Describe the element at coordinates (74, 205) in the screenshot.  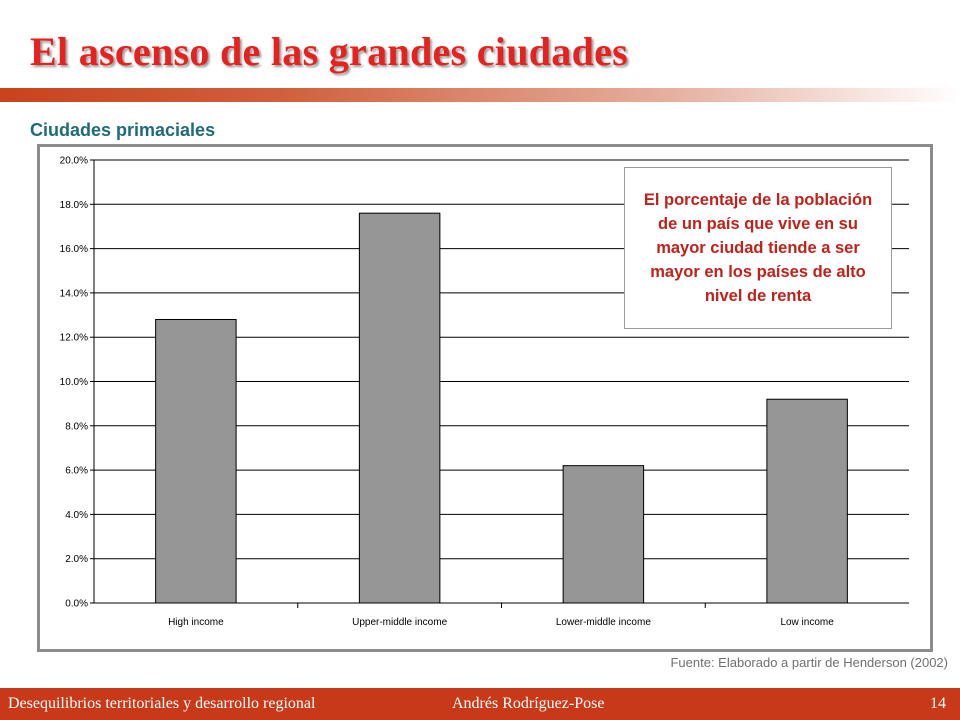
I see `y-tick-label: 18.0%` at that location.